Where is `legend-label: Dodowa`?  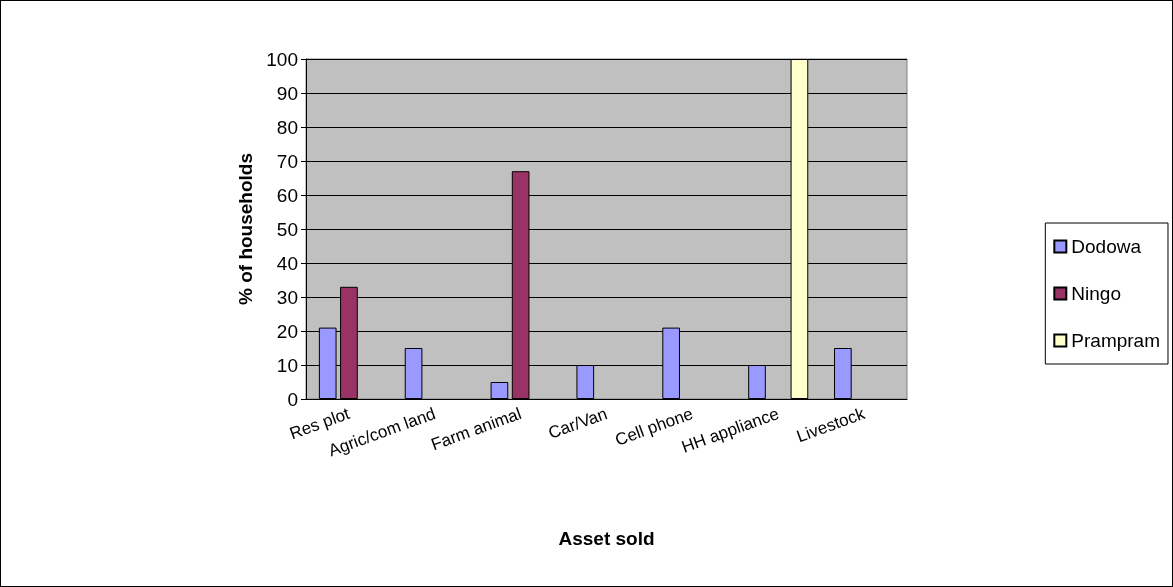 legend-label: Dodowa is located at coordinates (1106, 246).